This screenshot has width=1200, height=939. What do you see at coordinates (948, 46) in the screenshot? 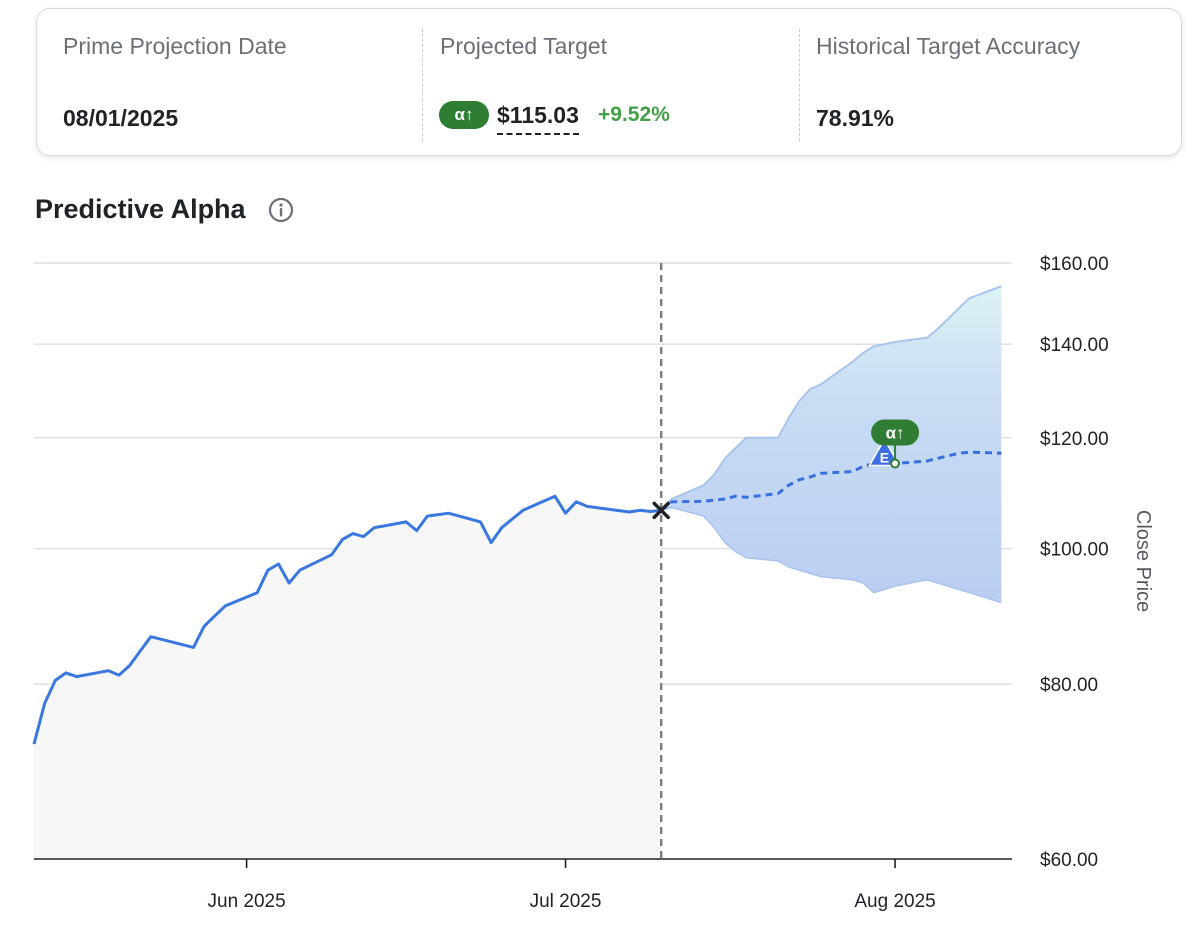
I see `historical-accuracy-label: Historical Target Accuracy` at bounding box center [948, 46].